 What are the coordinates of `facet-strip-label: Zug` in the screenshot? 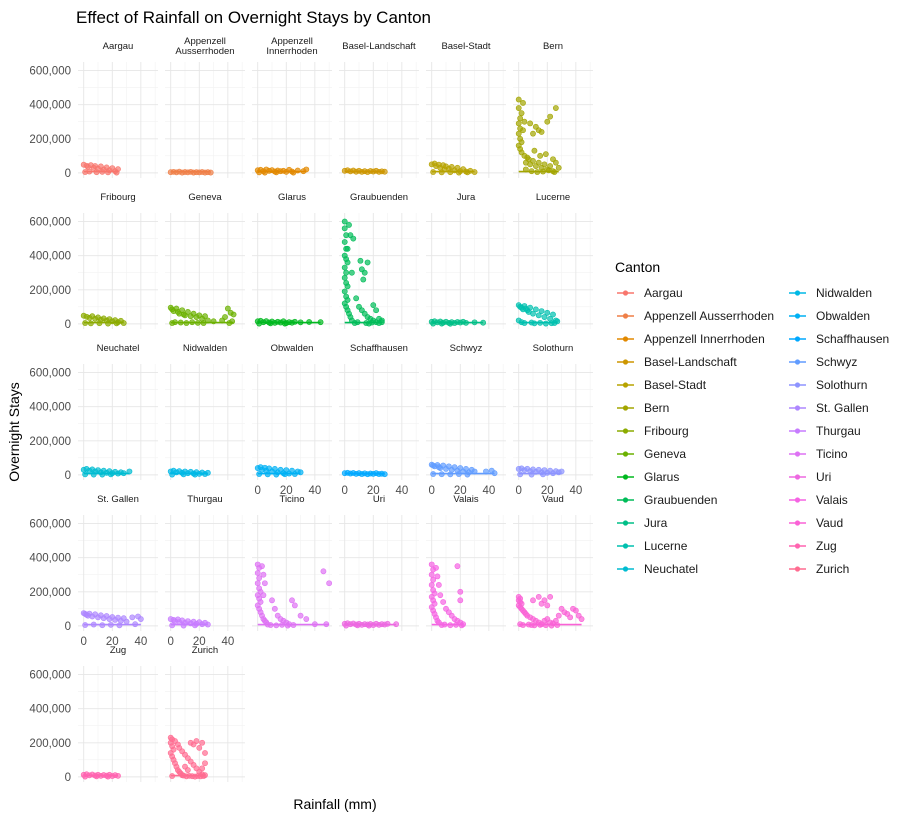 It's located at (118, 650).